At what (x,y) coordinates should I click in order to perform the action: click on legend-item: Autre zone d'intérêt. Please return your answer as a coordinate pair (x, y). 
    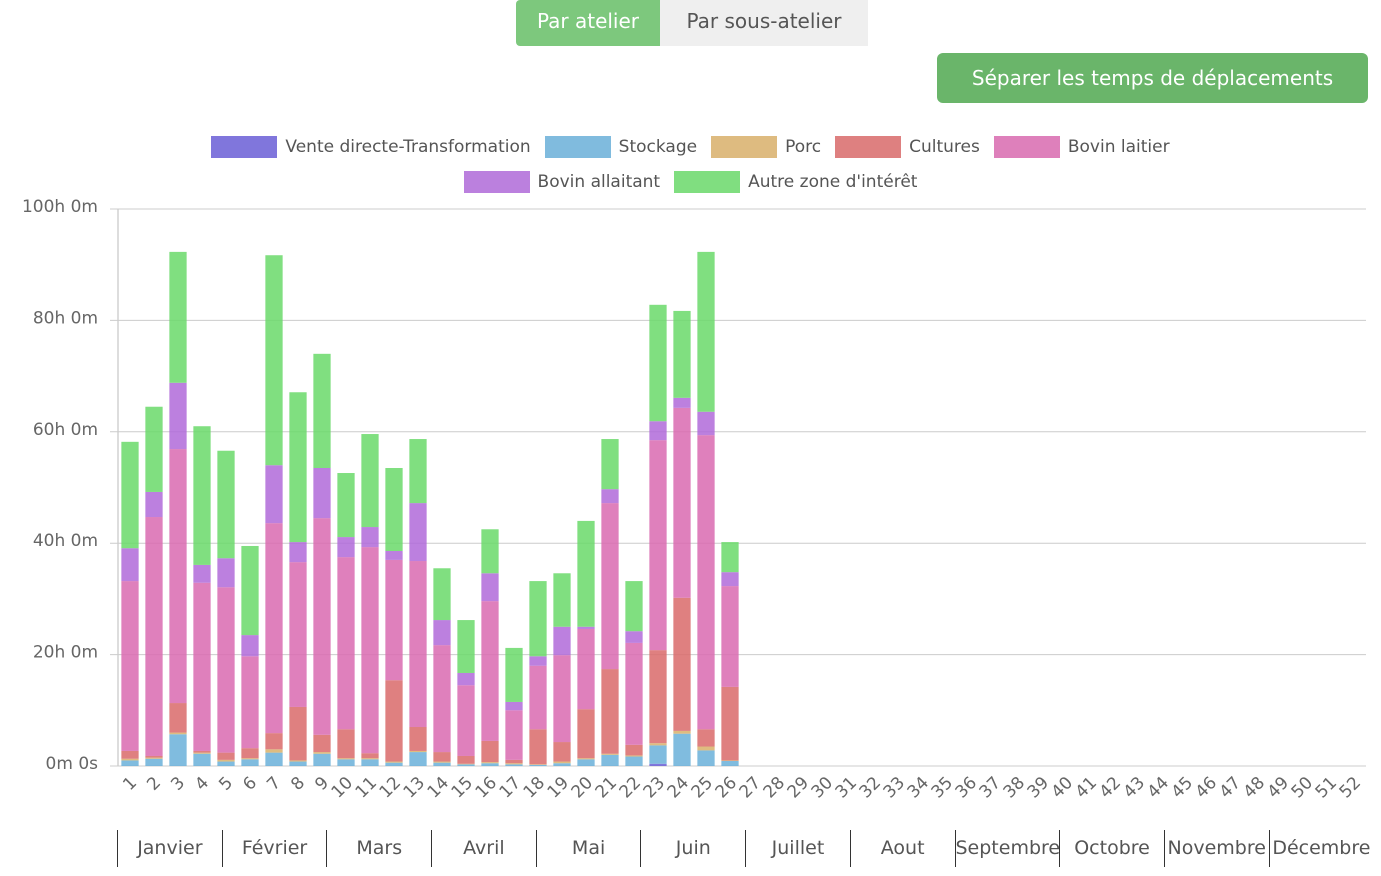
    Looking at the image, I should click on (795, 182).